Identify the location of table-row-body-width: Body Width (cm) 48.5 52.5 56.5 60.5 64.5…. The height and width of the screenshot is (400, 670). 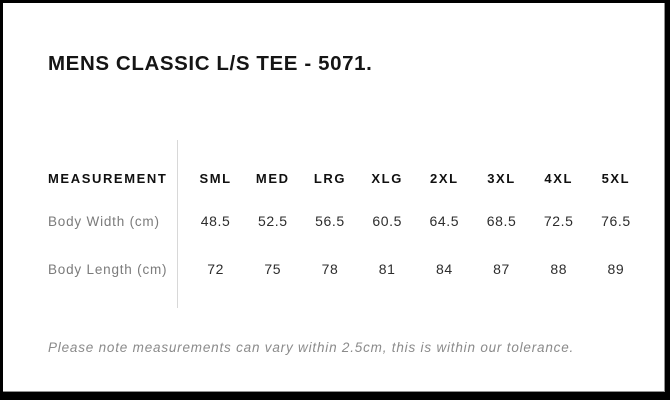
(346, 221).